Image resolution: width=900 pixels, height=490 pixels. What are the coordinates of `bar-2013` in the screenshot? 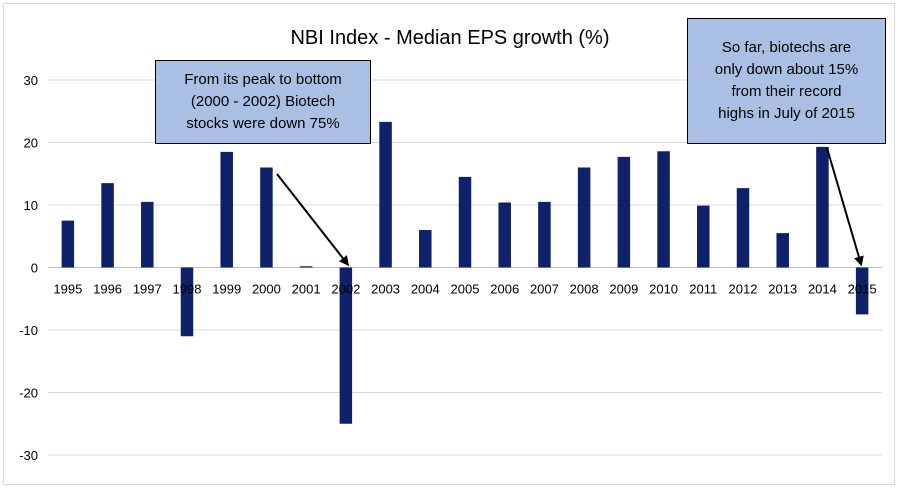 It's located at (782, 250).